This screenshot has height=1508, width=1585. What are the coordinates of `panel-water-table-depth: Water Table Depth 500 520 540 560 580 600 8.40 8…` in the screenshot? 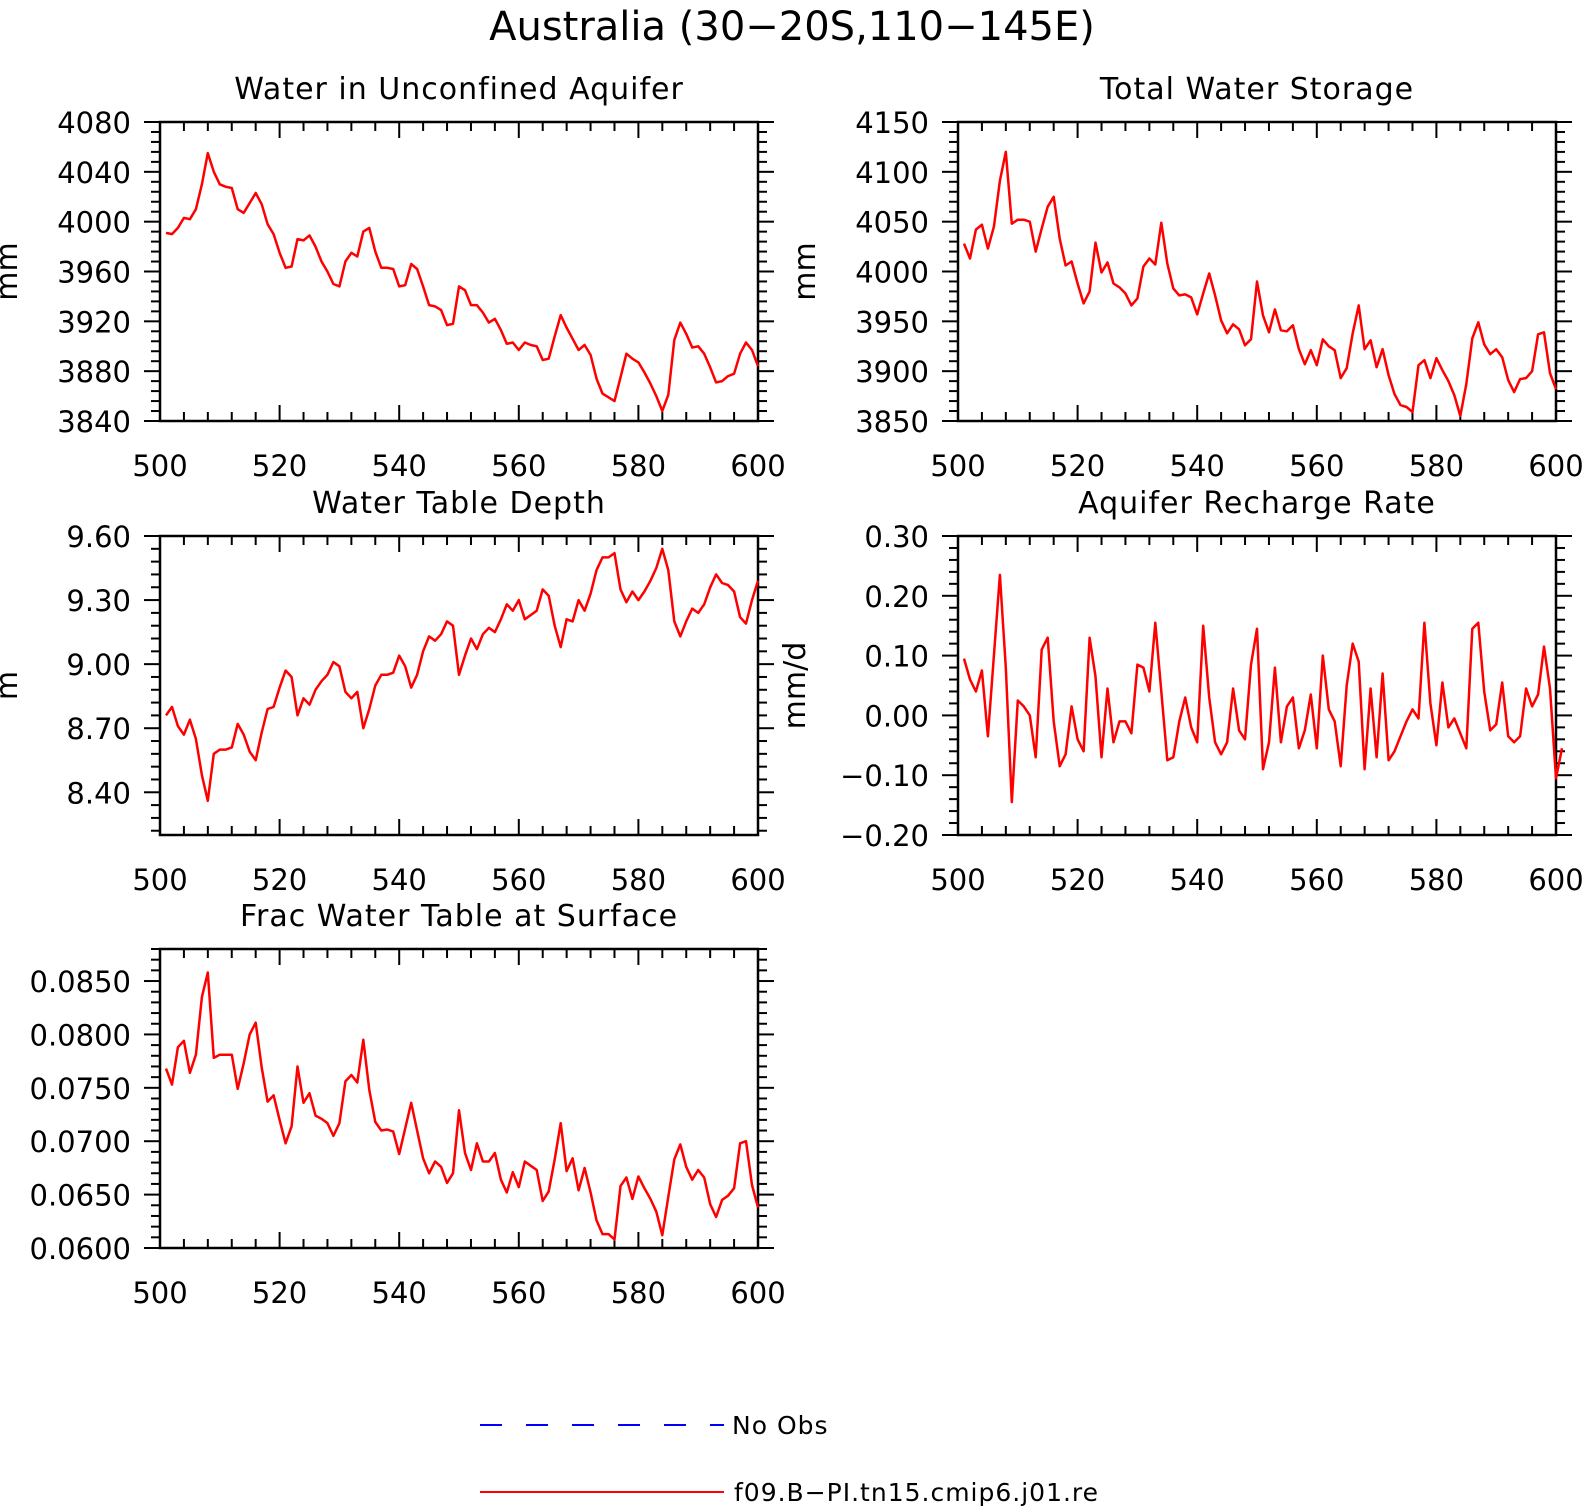 It's located at (393, 691).